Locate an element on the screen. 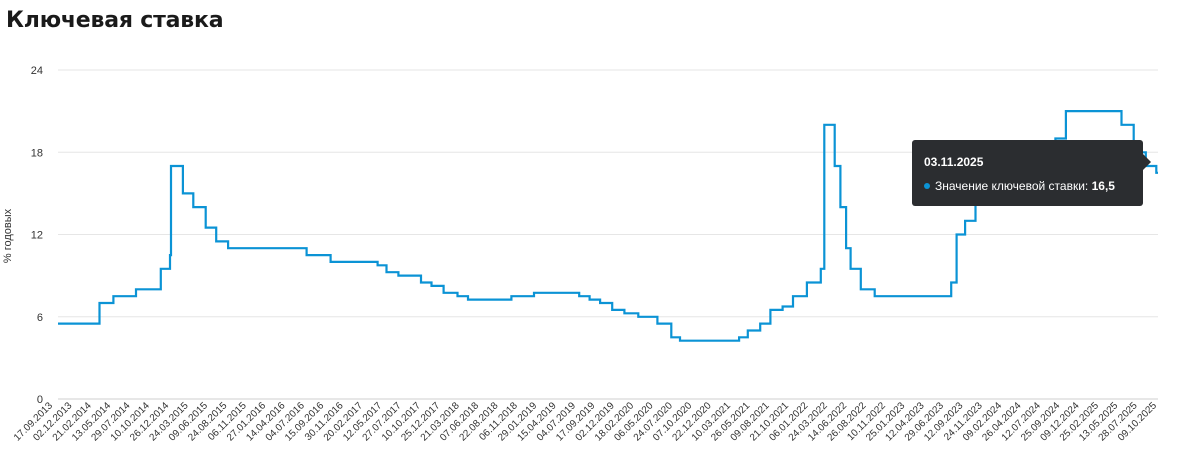  y-tick-label: 24 is located at coordinates (37, 71).